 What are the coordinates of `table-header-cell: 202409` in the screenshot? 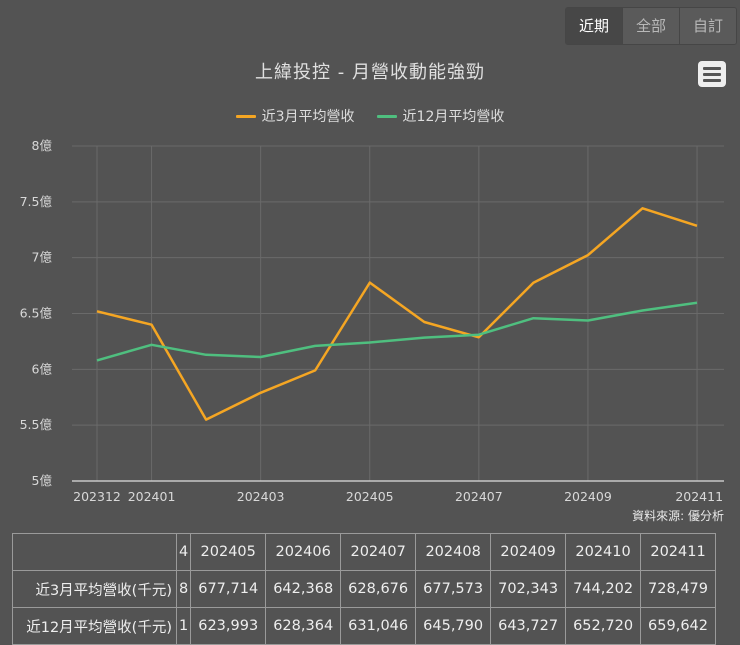 It's located at (528, 552).